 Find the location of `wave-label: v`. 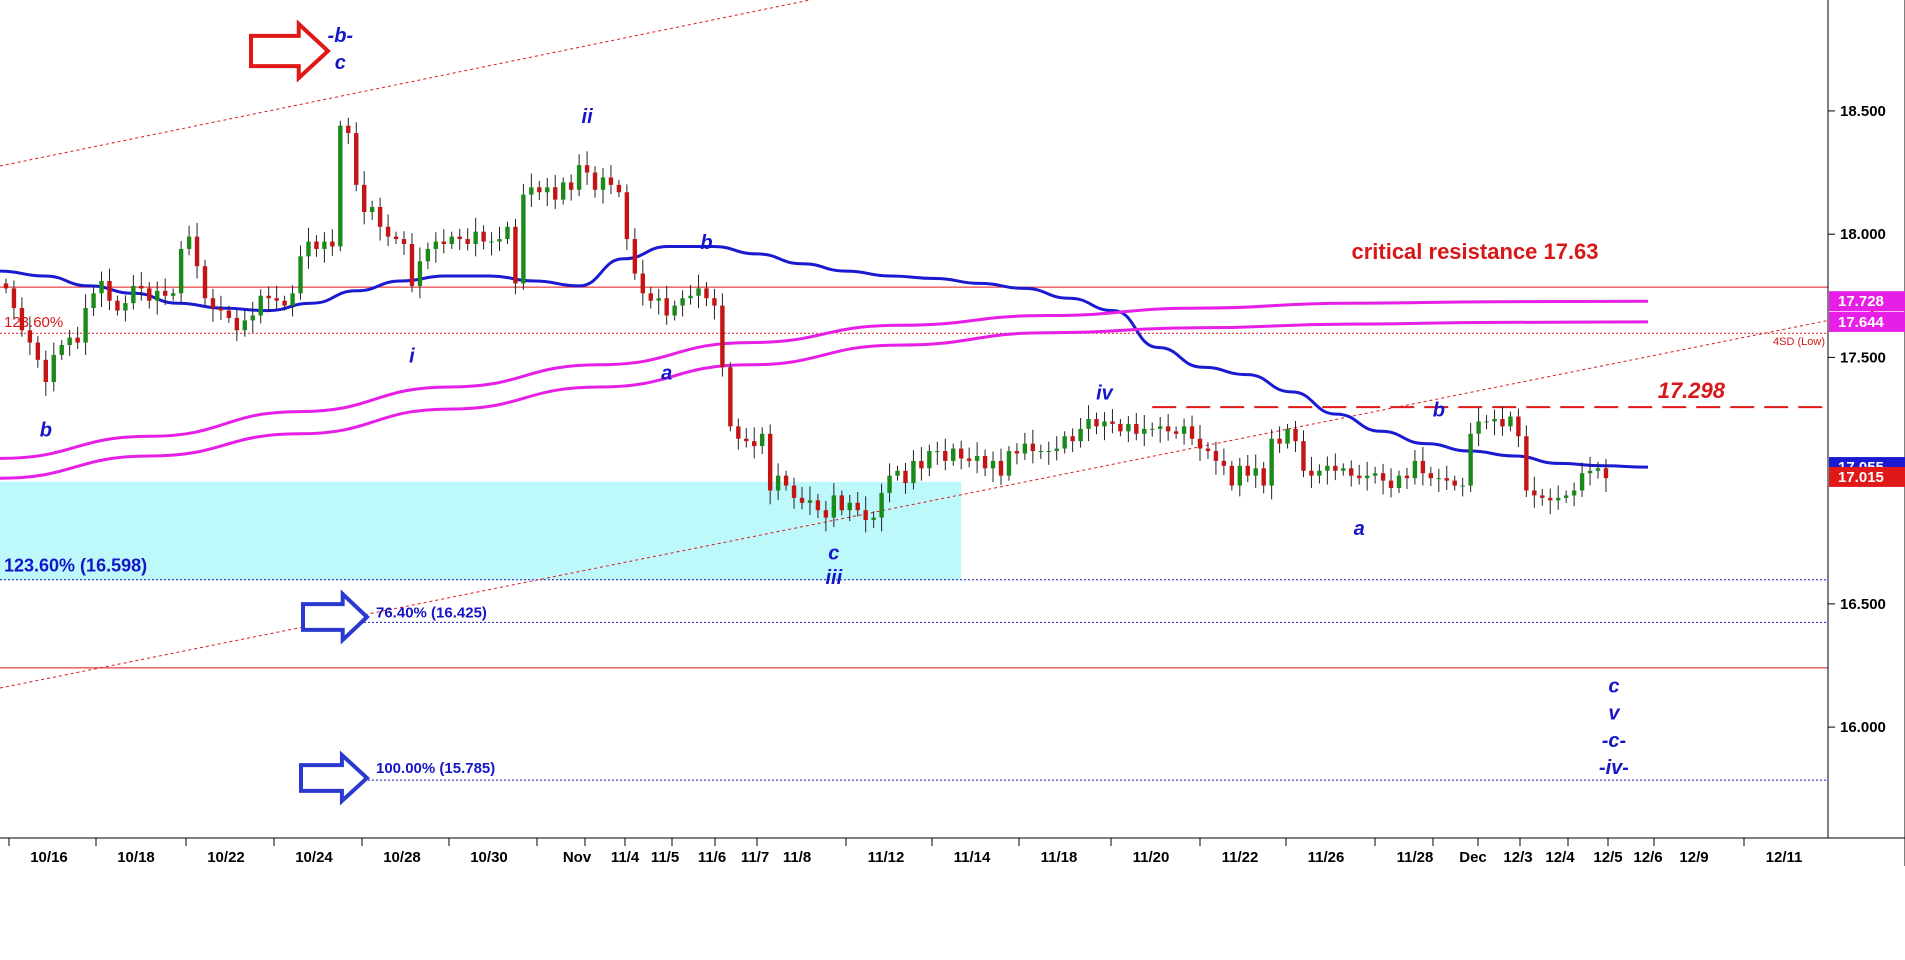

wave-label: v is located at coordinates (1614, 714).